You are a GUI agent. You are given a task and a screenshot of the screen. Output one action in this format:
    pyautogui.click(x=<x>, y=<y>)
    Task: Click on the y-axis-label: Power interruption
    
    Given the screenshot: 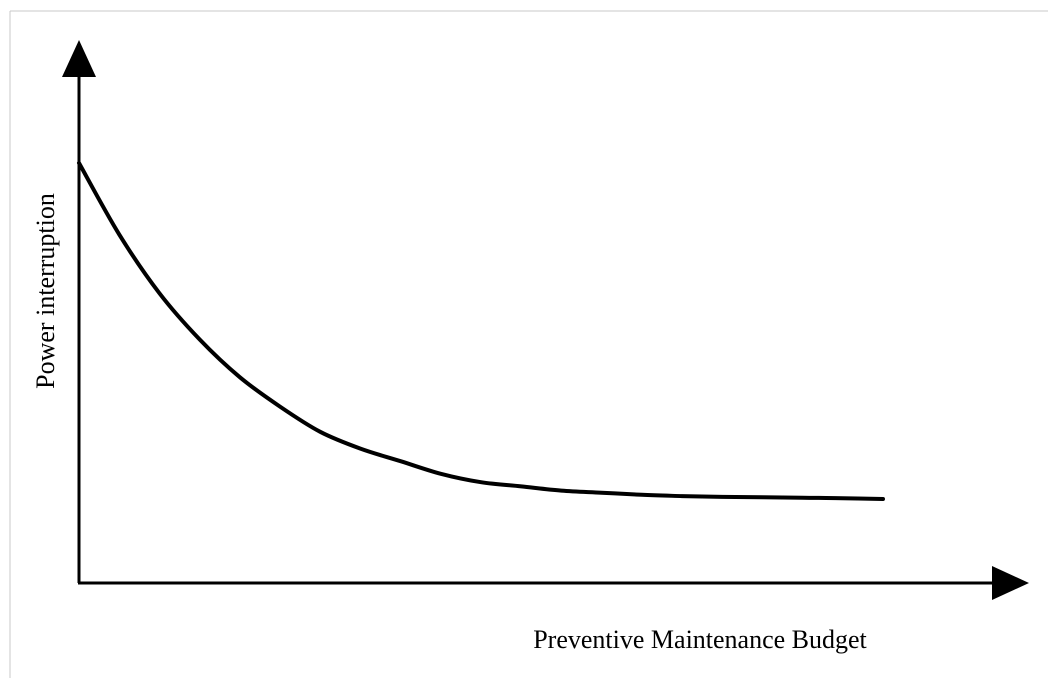 What is the action you would take?
    pyautogui.click(x=45, y=291)
    